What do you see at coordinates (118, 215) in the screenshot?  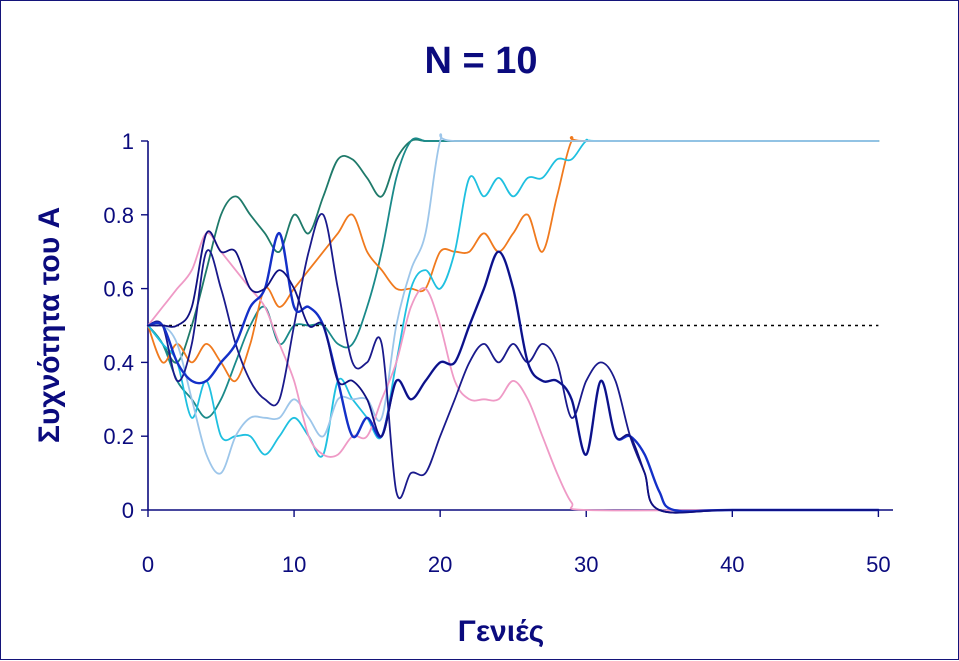 I see `y-tick-label: 0.8` at bounding box center [118, 215].